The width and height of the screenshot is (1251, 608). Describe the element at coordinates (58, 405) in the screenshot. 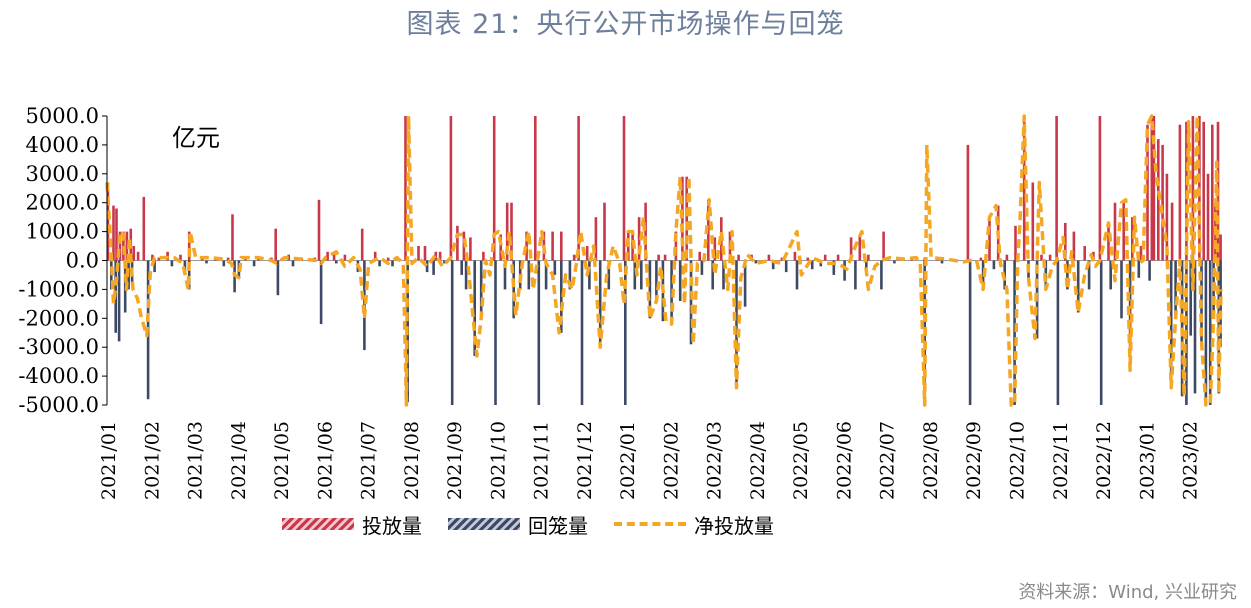

I see `y-tick-label: -5000.0` at that location.